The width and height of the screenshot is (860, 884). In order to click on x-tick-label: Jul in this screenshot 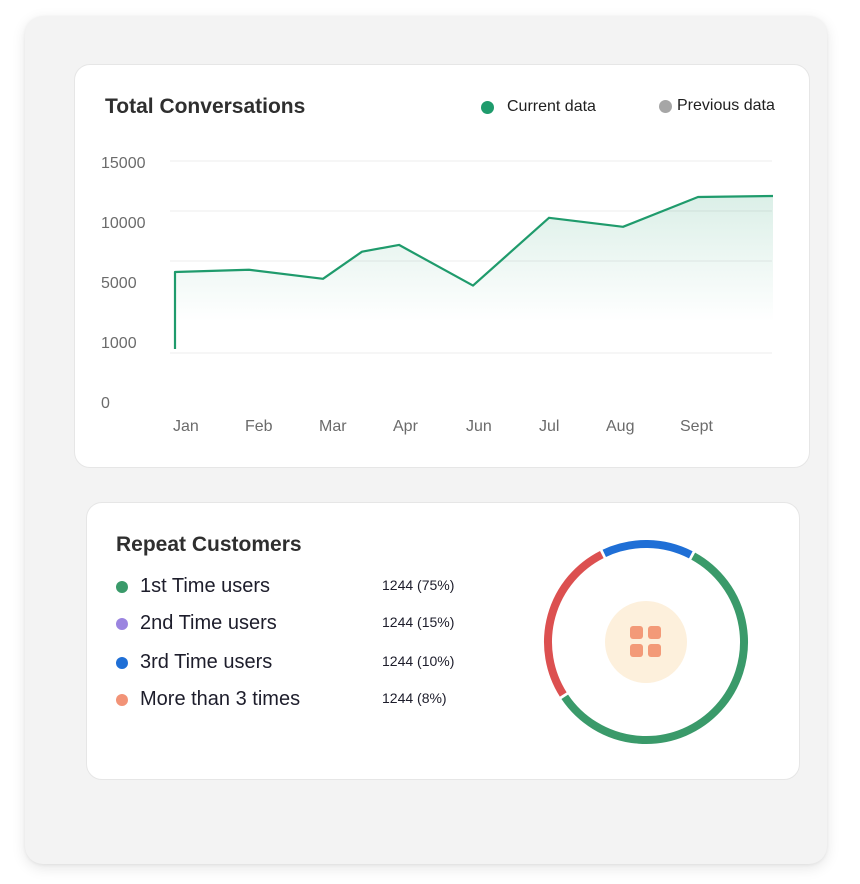, I will do `click(549, 426)`.